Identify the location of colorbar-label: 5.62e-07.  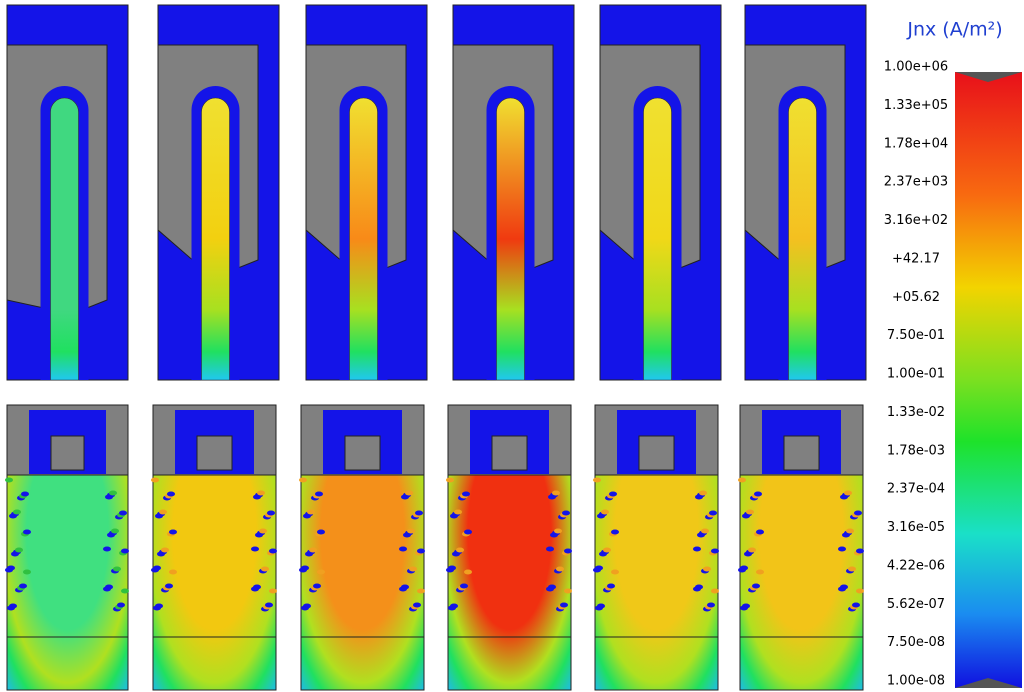
(916, 604).